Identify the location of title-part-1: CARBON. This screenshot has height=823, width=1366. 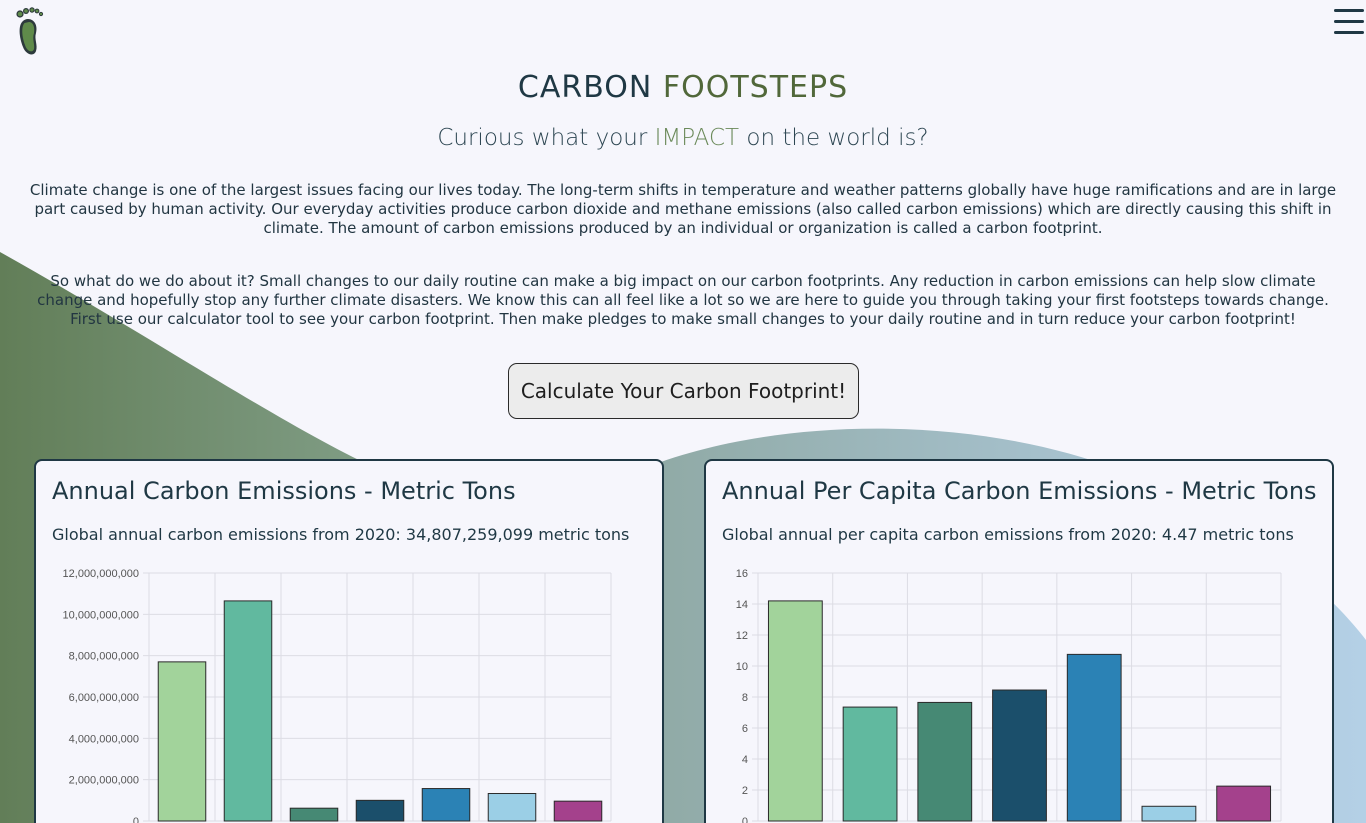
(585, 87).